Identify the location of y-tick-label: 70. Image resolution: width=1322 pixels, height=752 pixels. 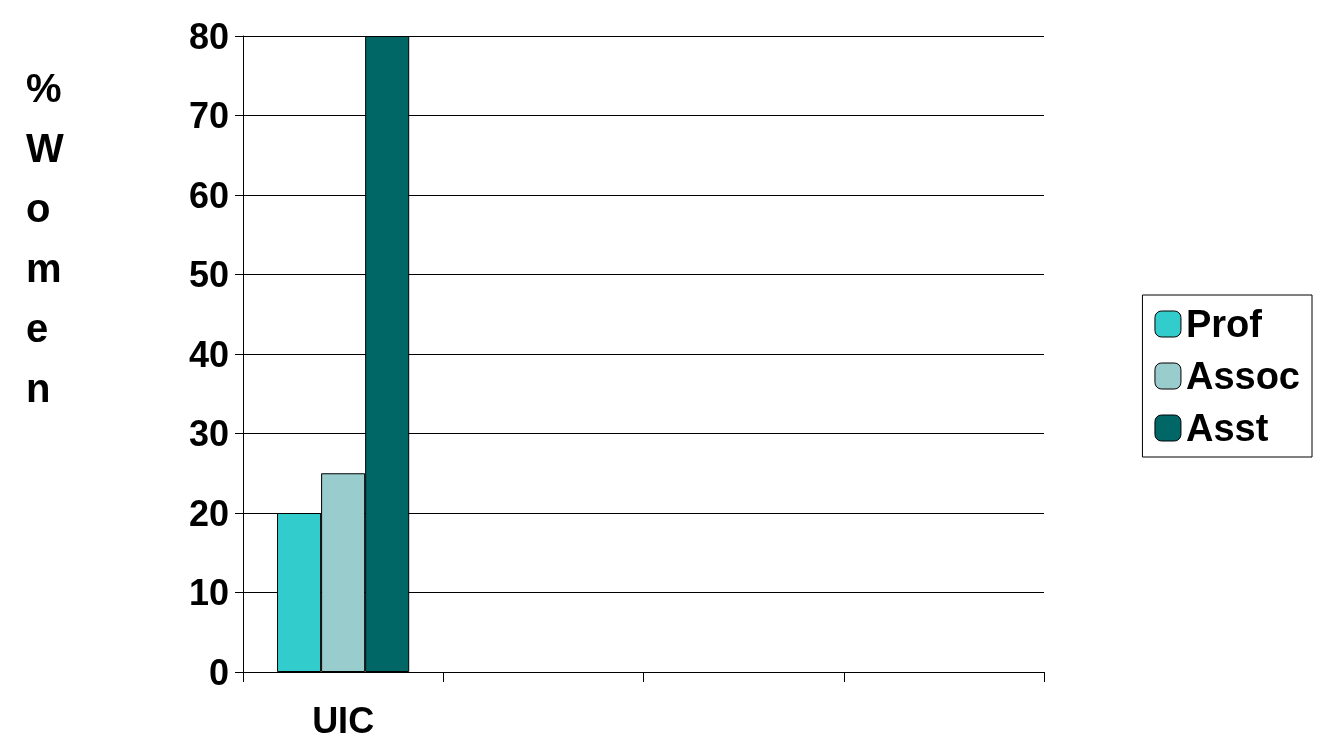
(208, 115).